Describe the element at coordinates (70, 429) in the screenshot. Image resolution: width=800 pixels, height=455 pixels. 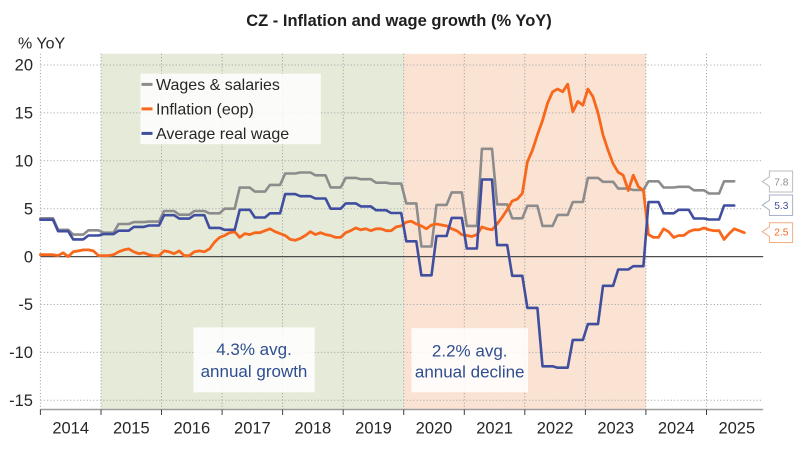
I see `svg-text: 2014` at that location.